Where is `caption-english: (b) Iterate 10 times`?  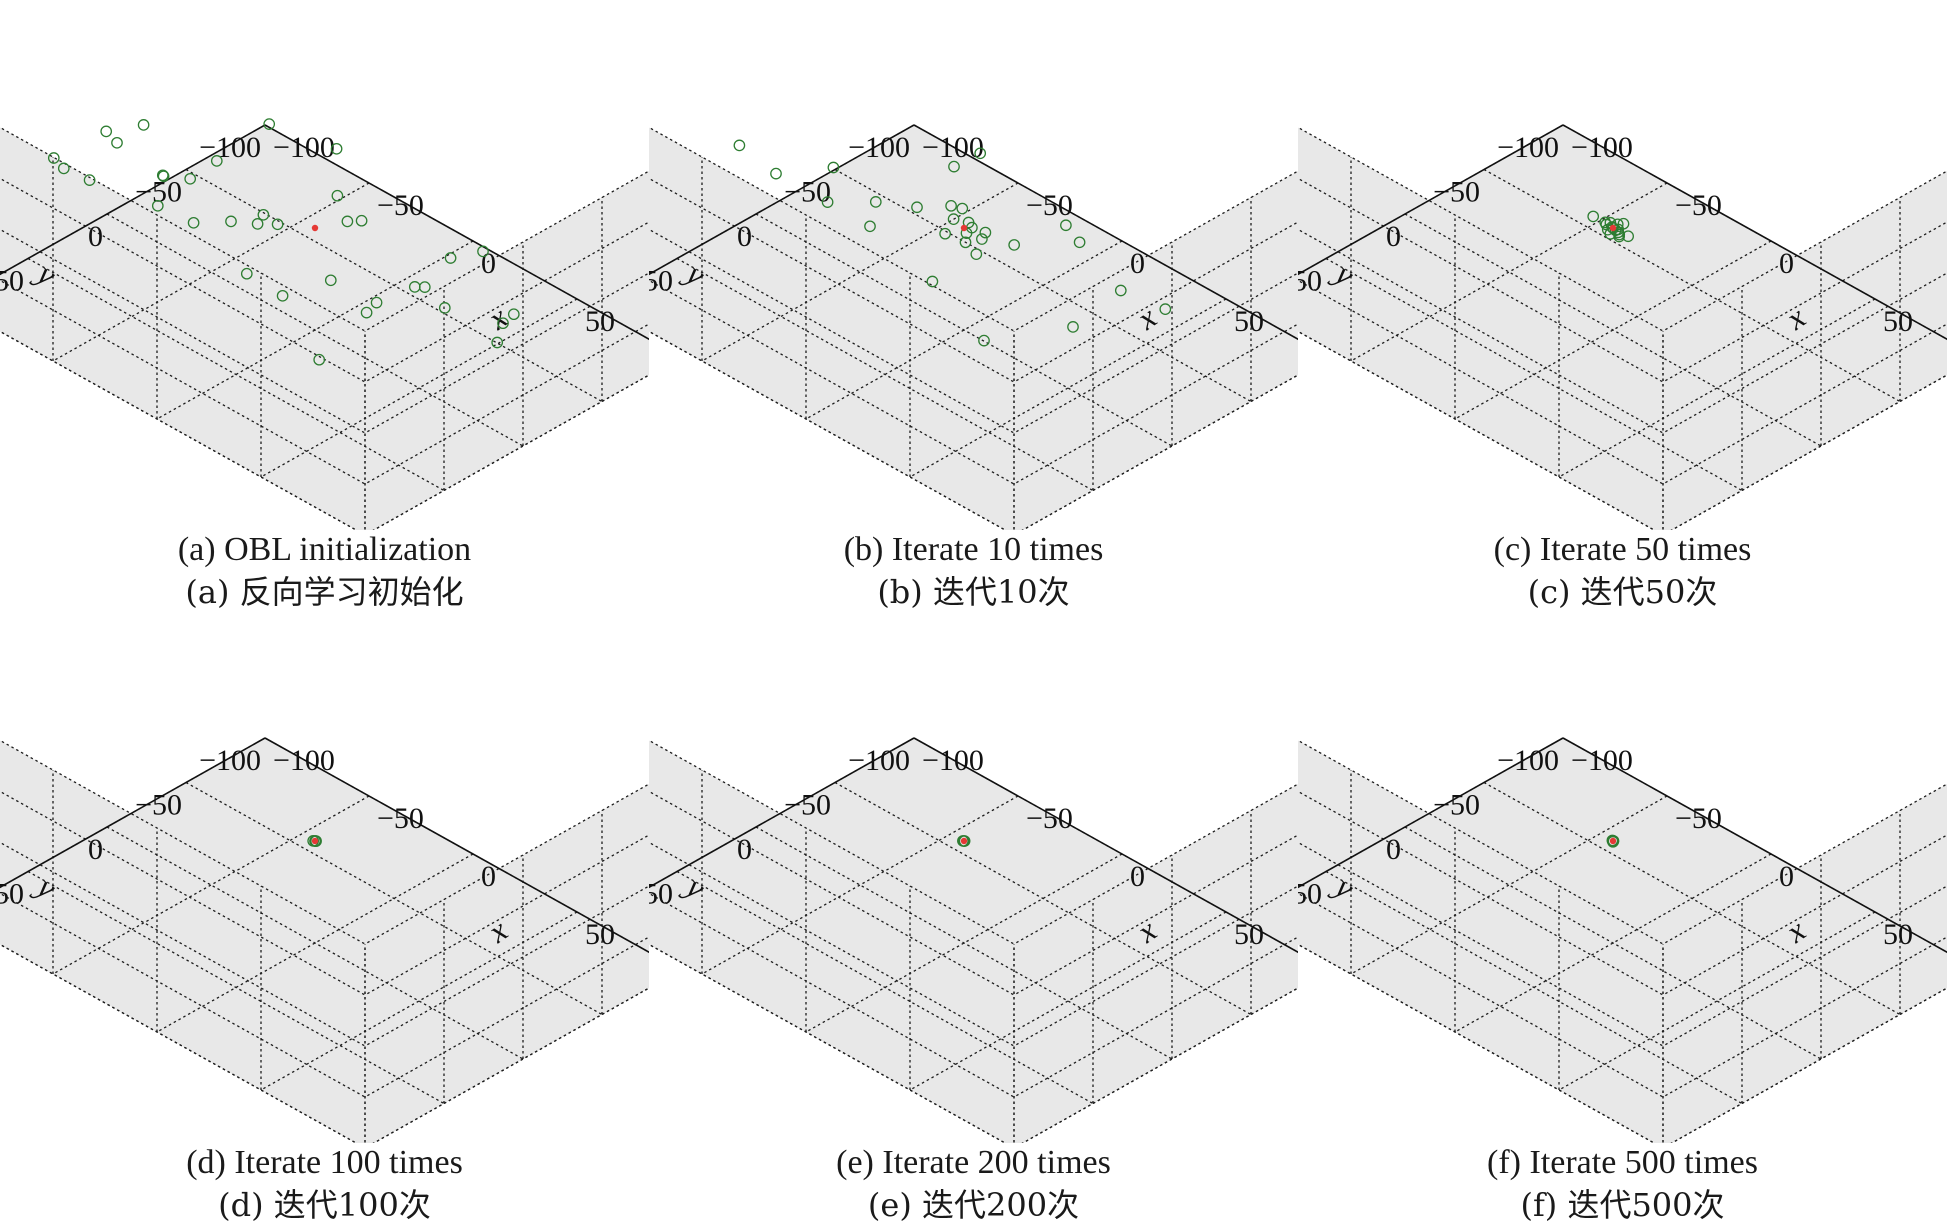
caption-english: (b) Iterate 10 times is located at coordinates (973, 549).